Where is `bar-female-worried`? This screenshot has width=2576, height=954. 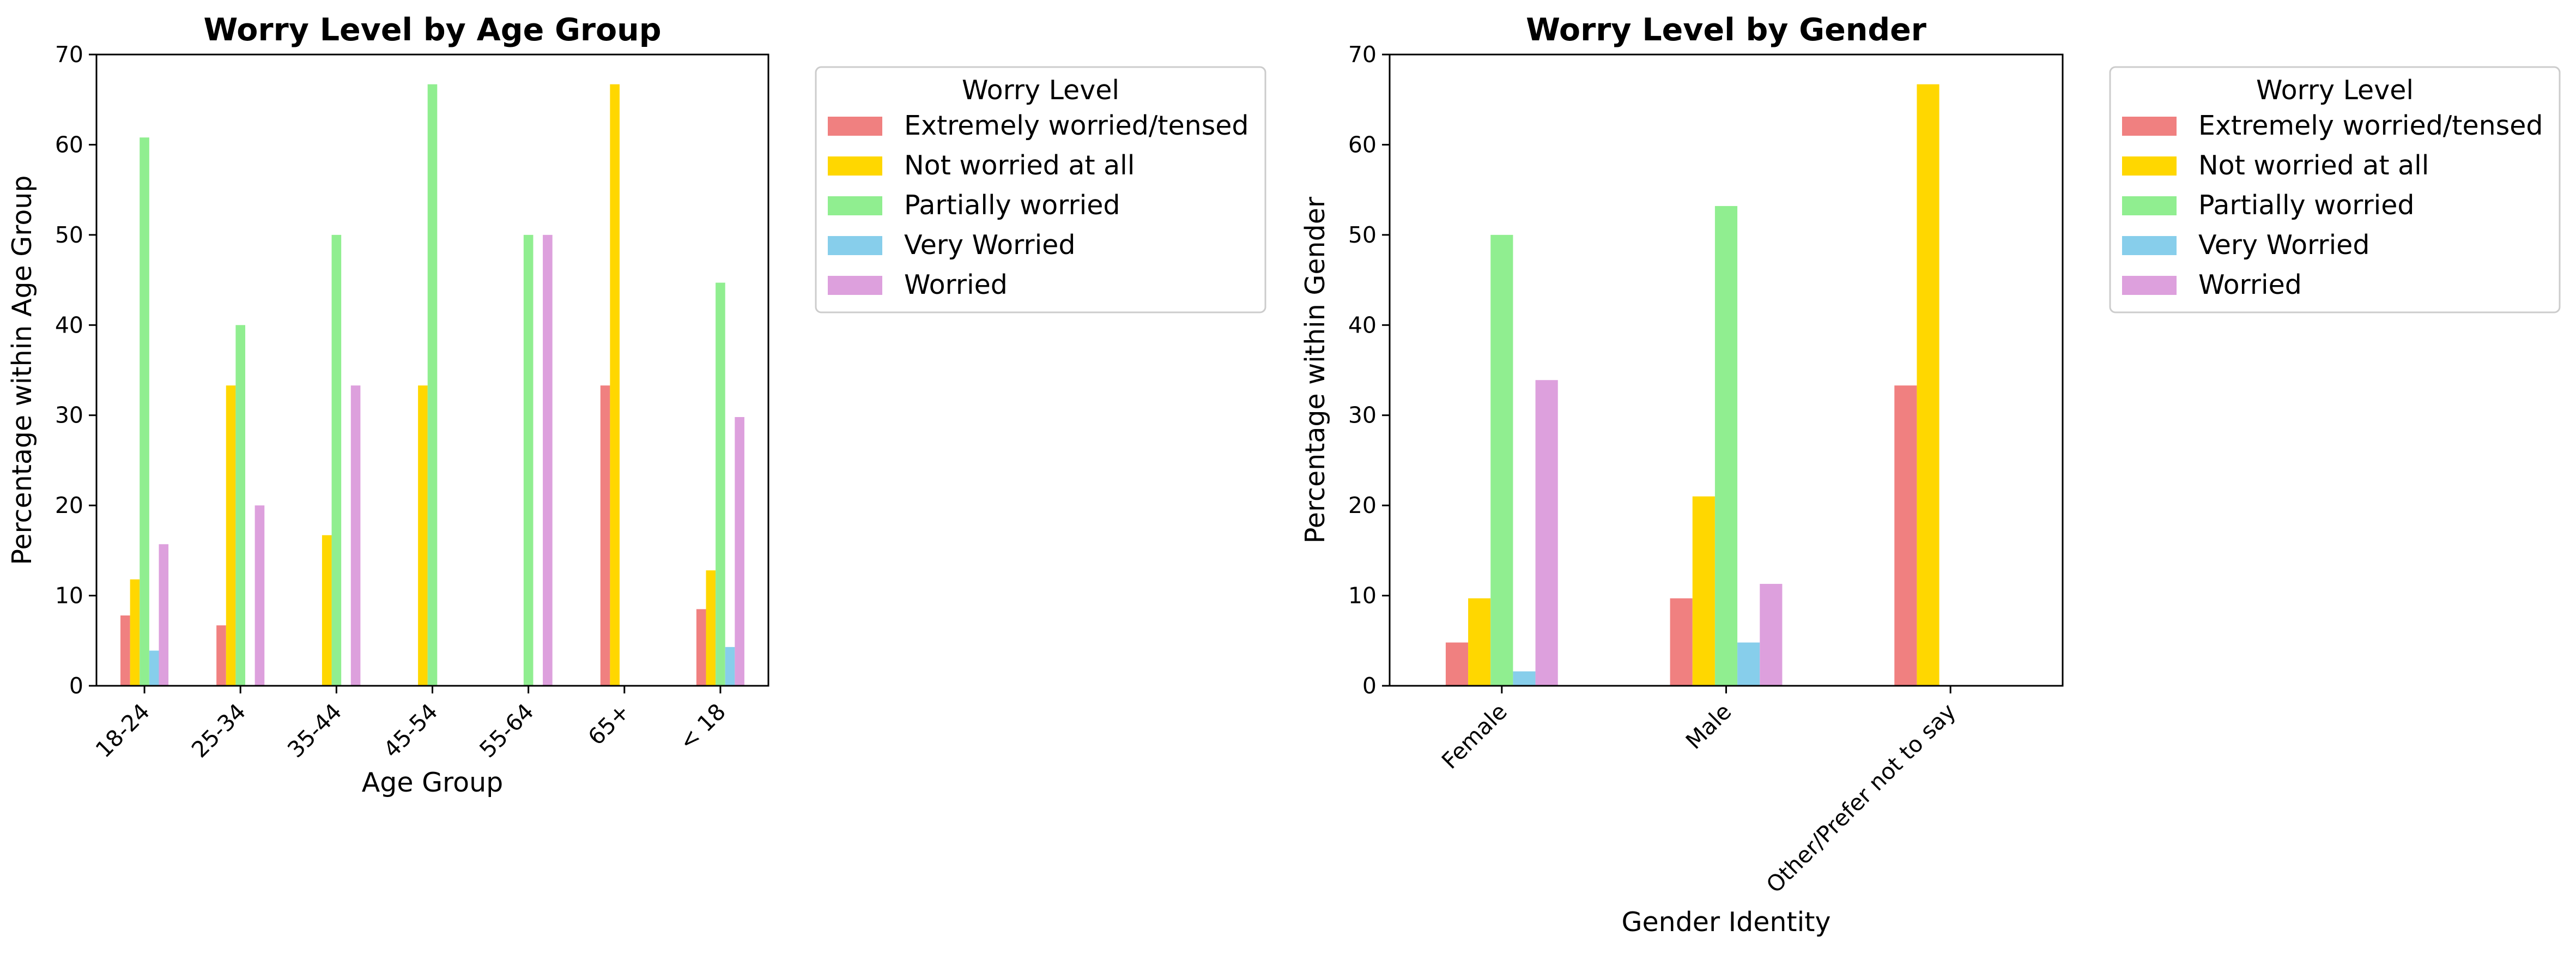 bar-female-worried is located at coordinates (1546, 533).